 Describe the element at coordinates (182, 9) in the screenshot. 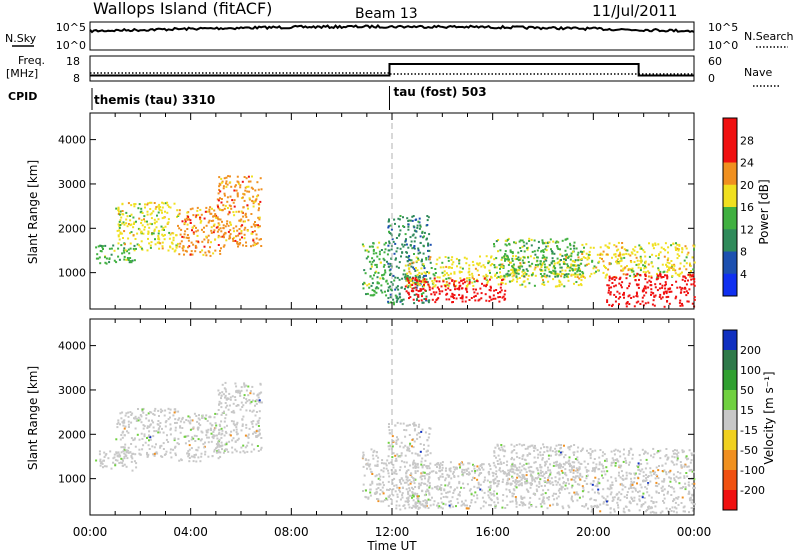

I see `station-title: Wallops Island (fitACF)` at that location.